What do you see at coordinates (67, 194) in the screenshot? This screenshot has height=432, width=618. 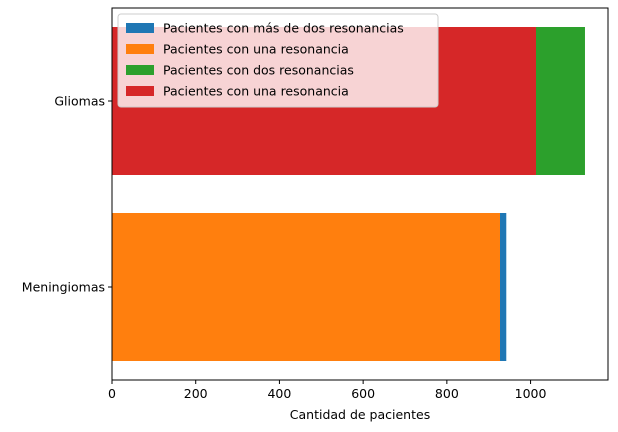 I see `y-axis: Meningiomas Gliomas` at bounding box center [67, 194].